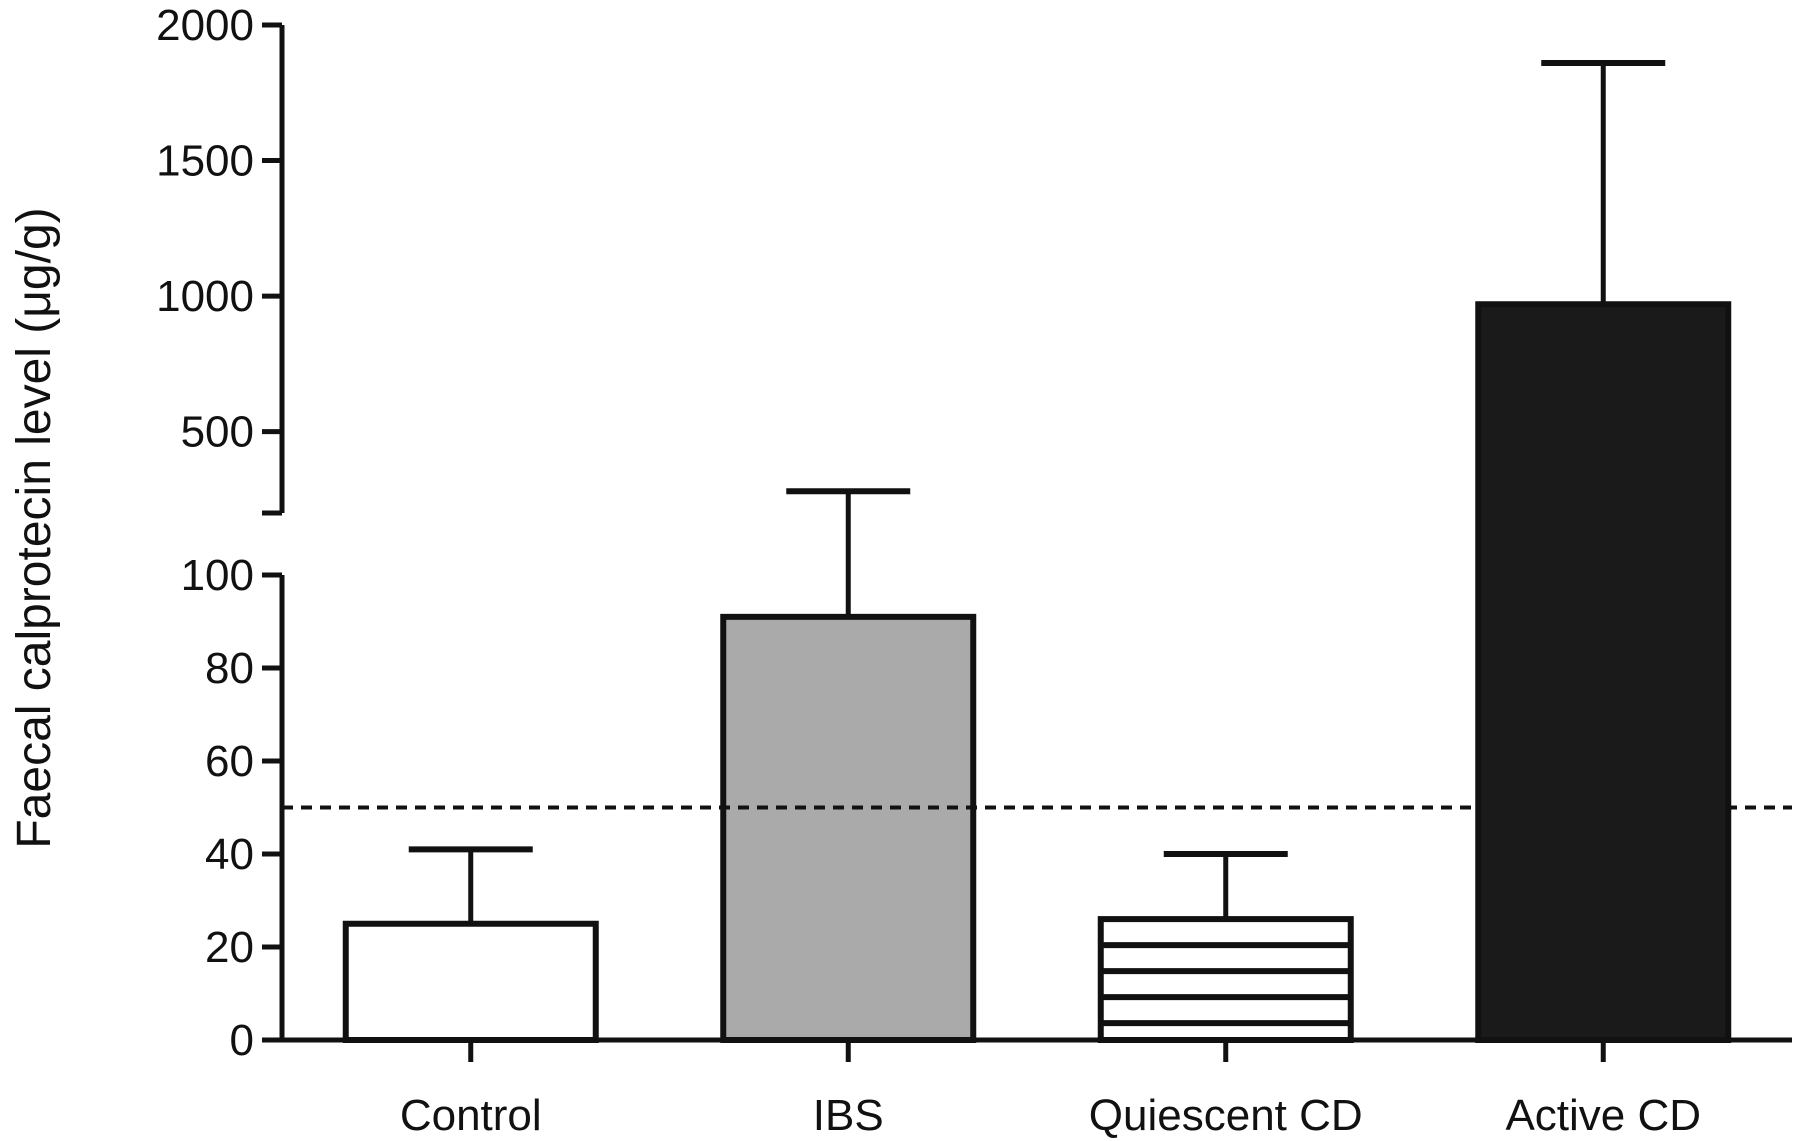 The image size is (1800, 1141). Describe the element at coordinates (848, 1115) in the screenshot. I see `x-category-label: IBS` at that location.